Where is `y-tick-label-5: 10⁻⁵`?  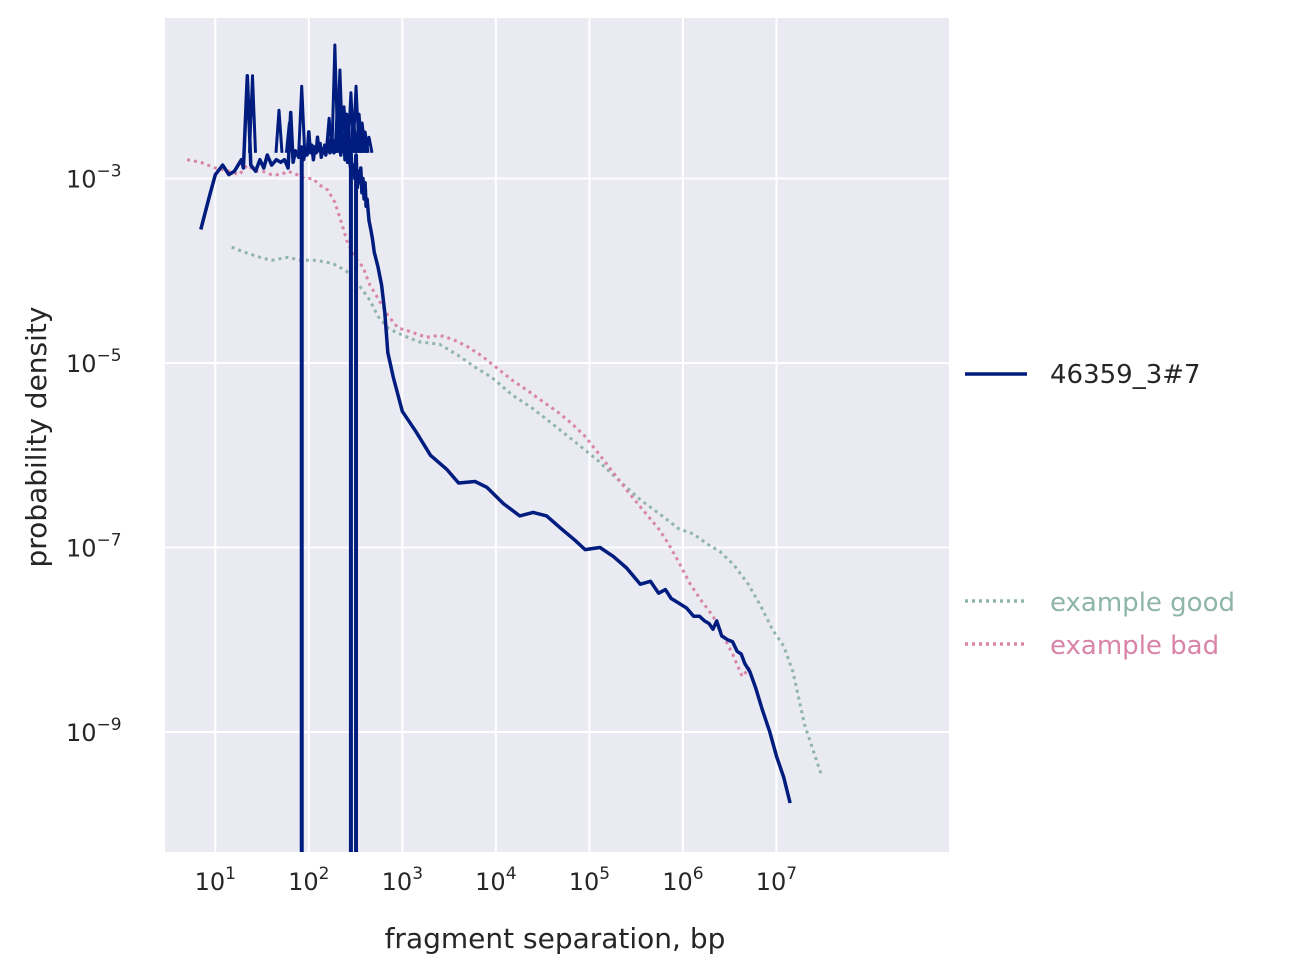 y-tick-label-5: 10⁻⁵ is located at coordinates (94, 362).